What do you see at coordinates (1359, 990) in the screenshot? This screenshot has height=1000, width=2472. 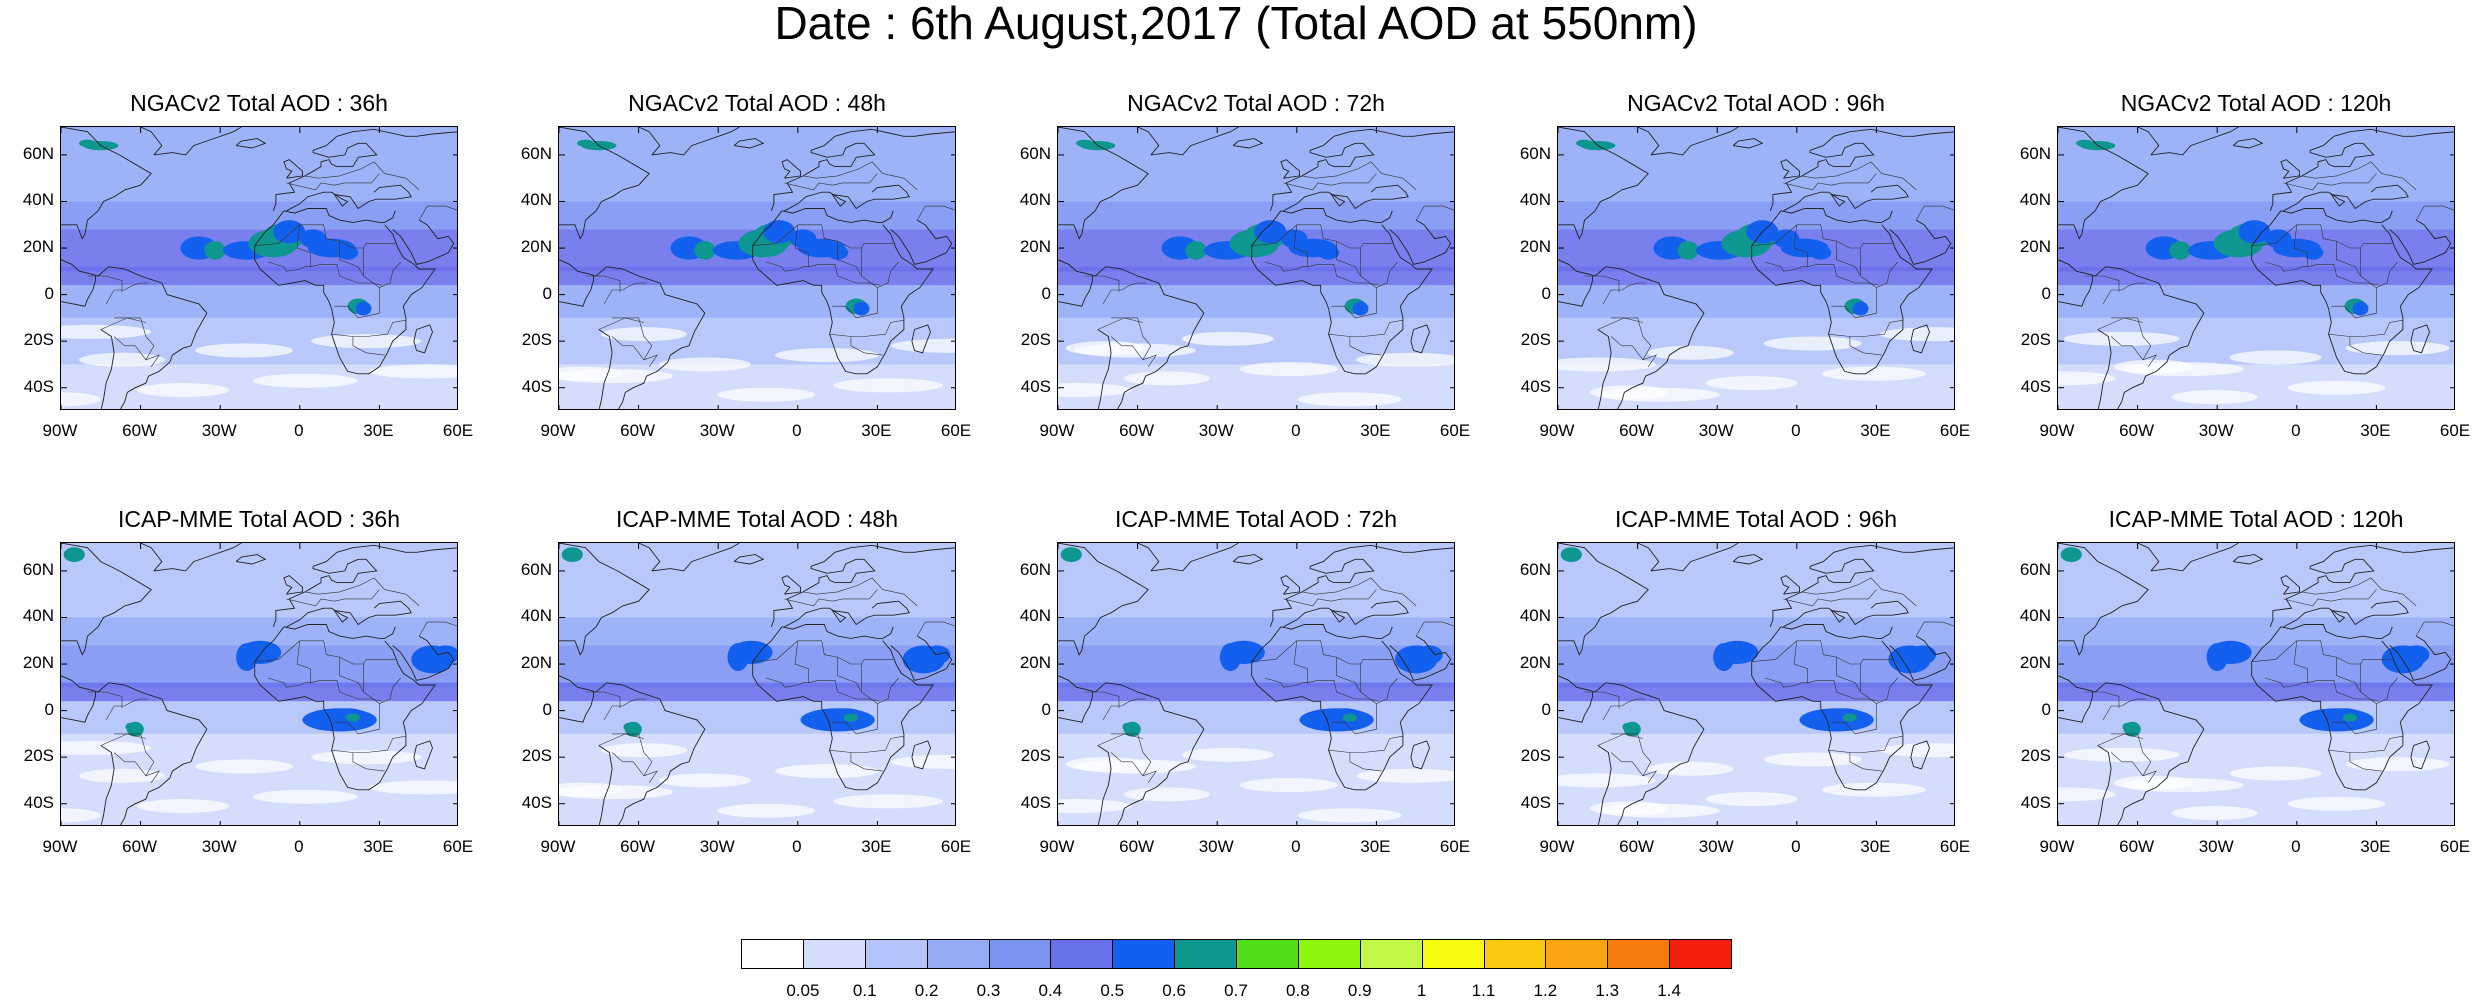 I see `colorbar-tick-label: 0.9` at bounding box center [1359, 990].